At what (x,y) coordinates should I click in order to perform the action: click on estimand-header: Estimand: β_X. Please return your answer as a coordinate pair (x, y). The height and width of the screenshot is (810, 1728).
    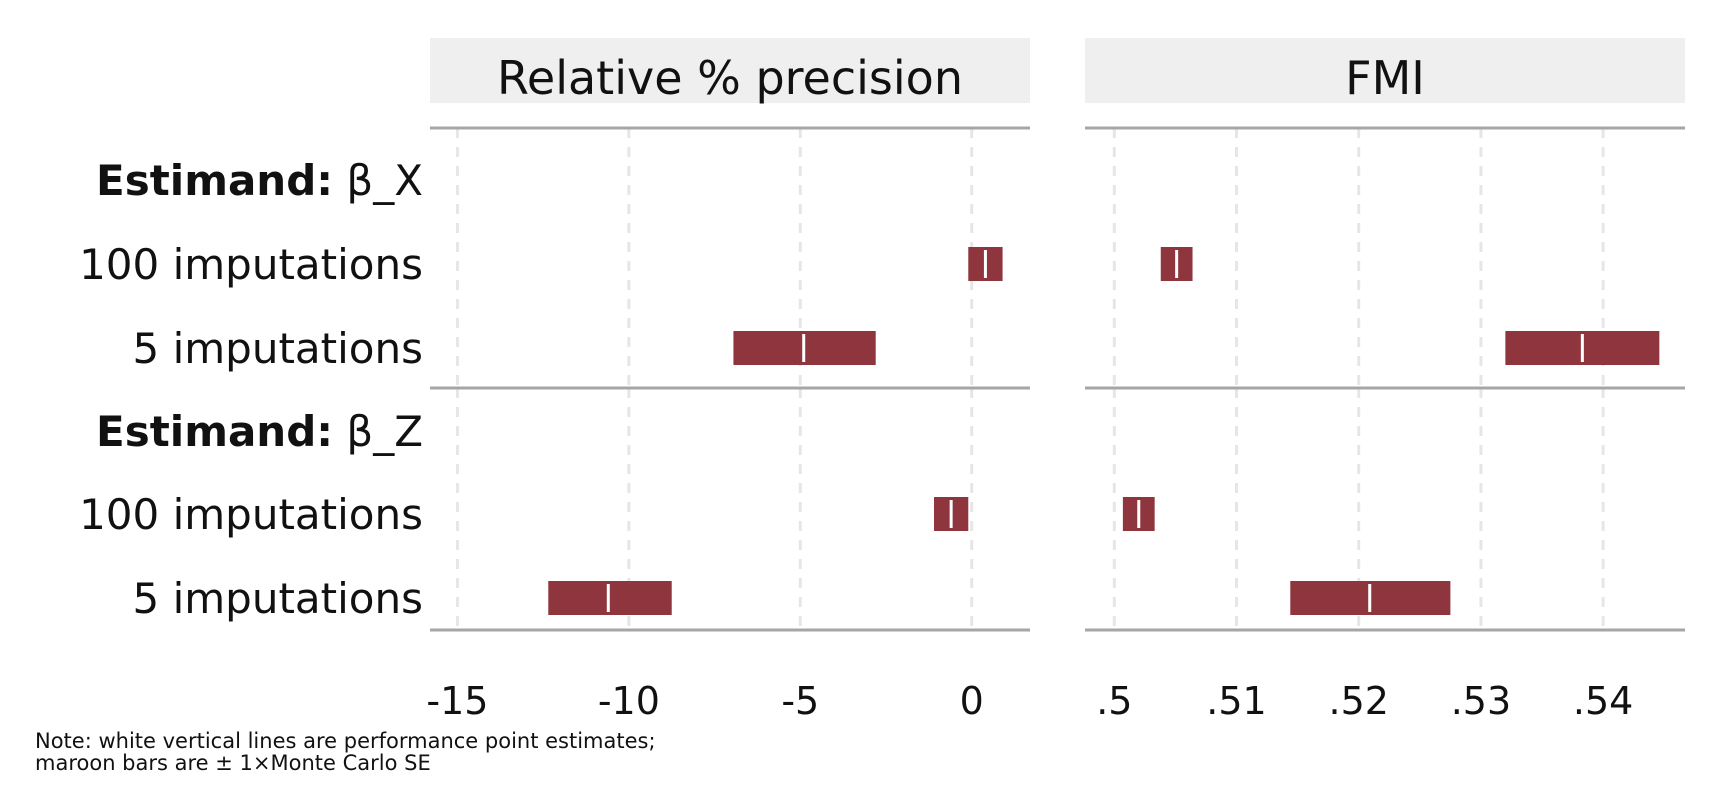
    Looking at the image, I should click on (259, 180).